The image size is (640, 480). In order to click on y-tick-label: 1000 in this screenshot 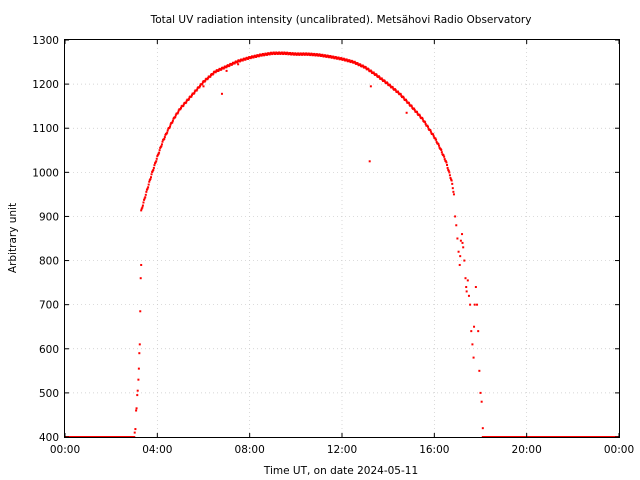, I will do `click(45, 173)`.